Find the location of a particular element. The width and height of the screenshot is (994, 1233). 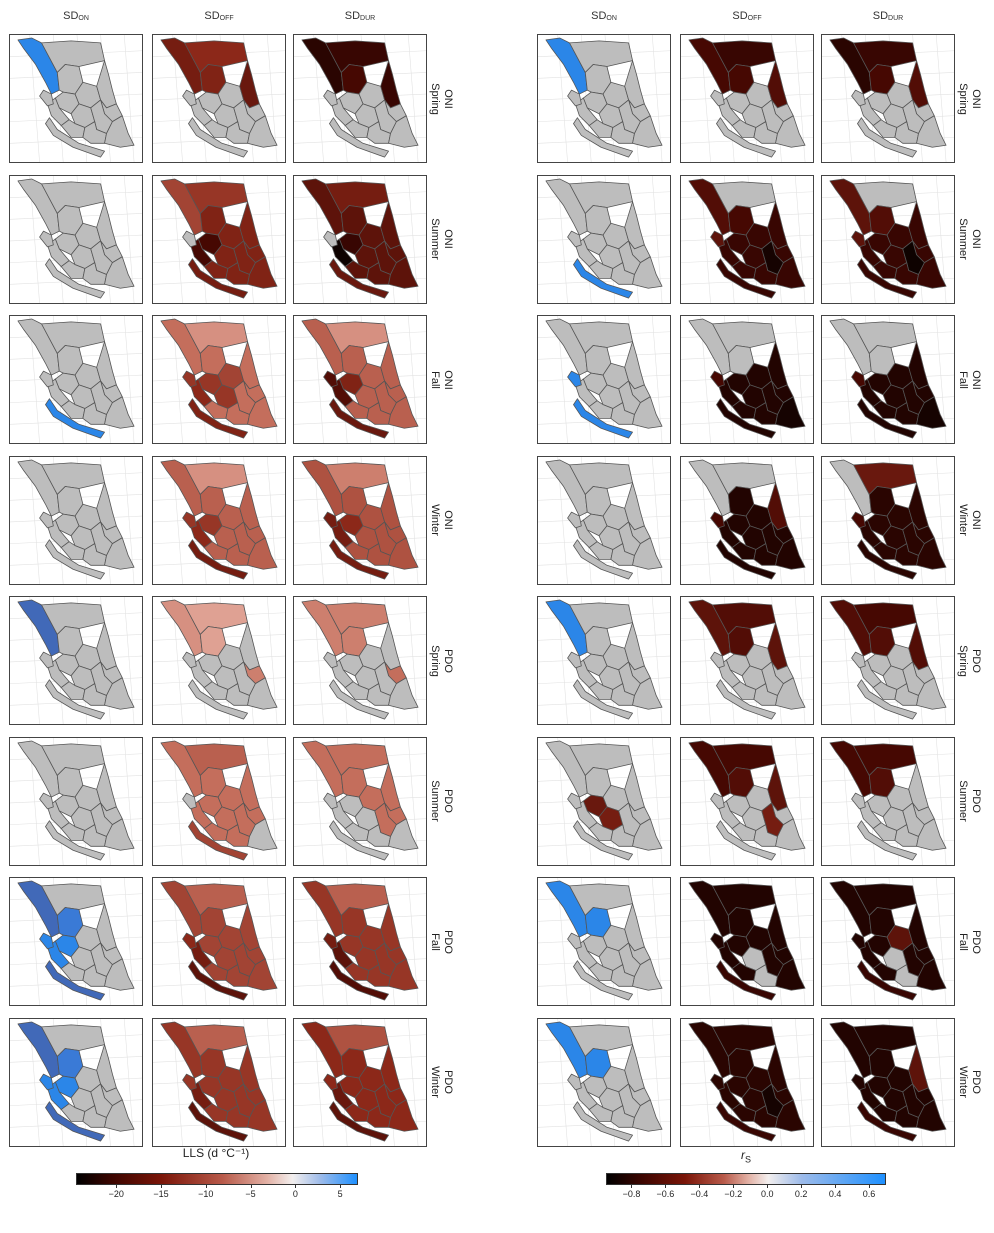

right-map-oni-spring-off is located at coordinates (747, 98).